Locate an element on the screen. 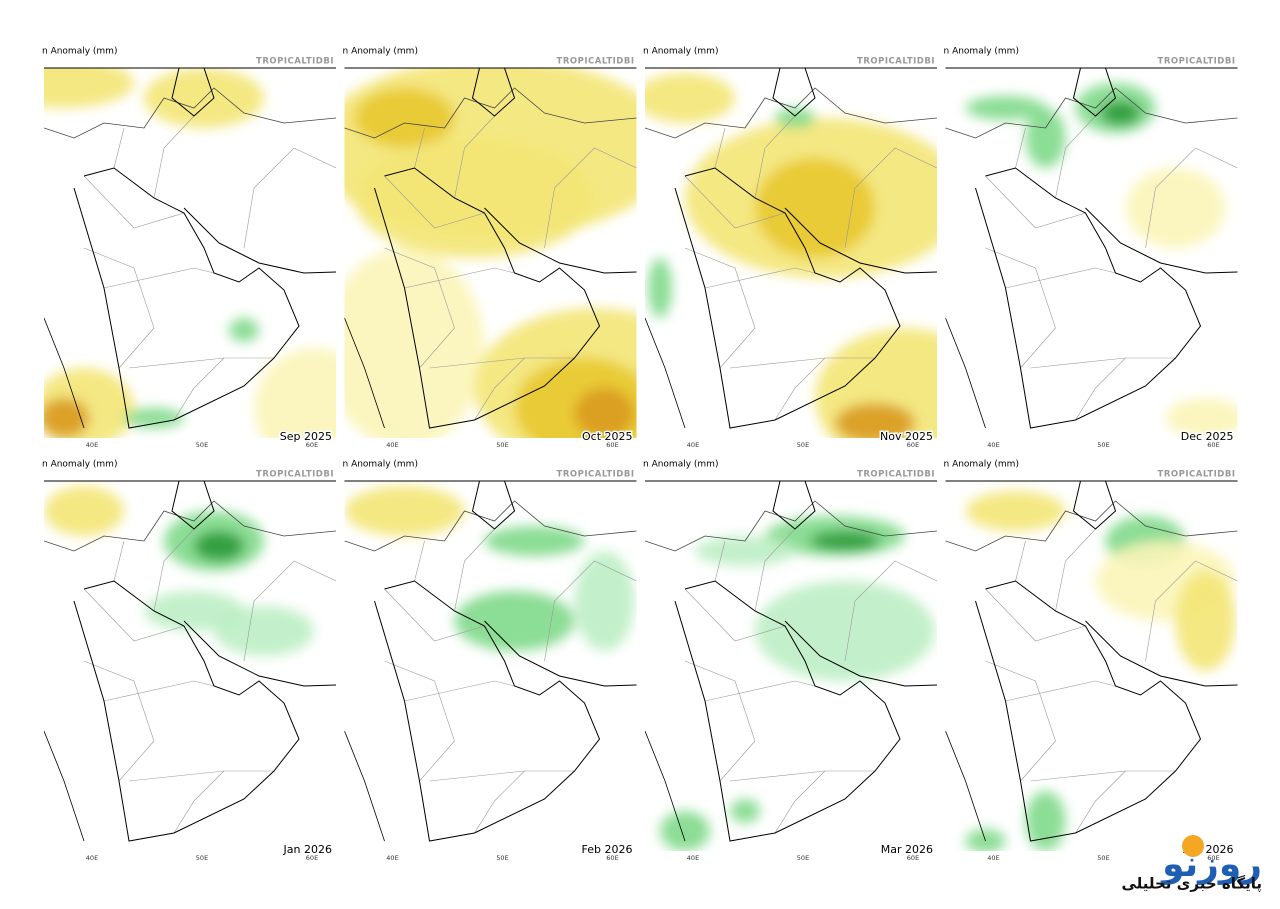  panel-date: Oct 2025 is located at coordinates (607, 436).